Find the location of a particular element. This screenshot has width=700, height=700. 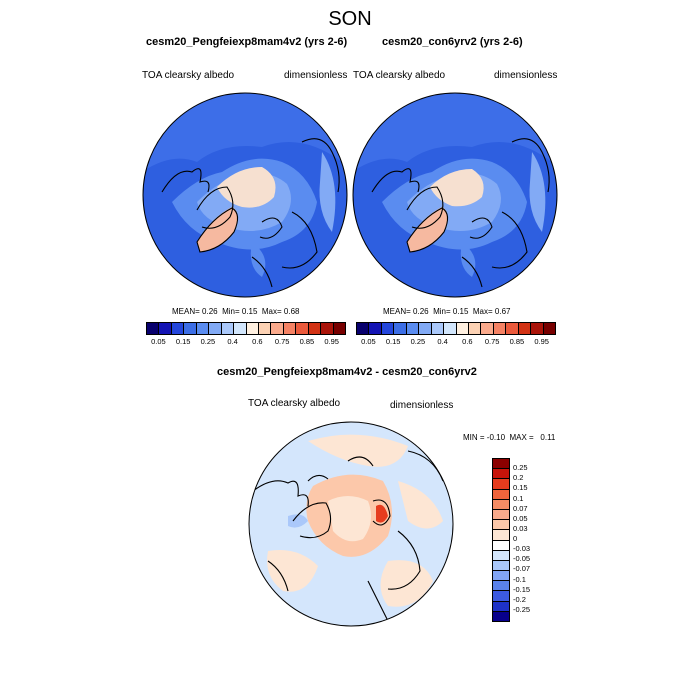

panel-1-variable-label: TOA clearsky albedo is located at coordinates (188, 75).